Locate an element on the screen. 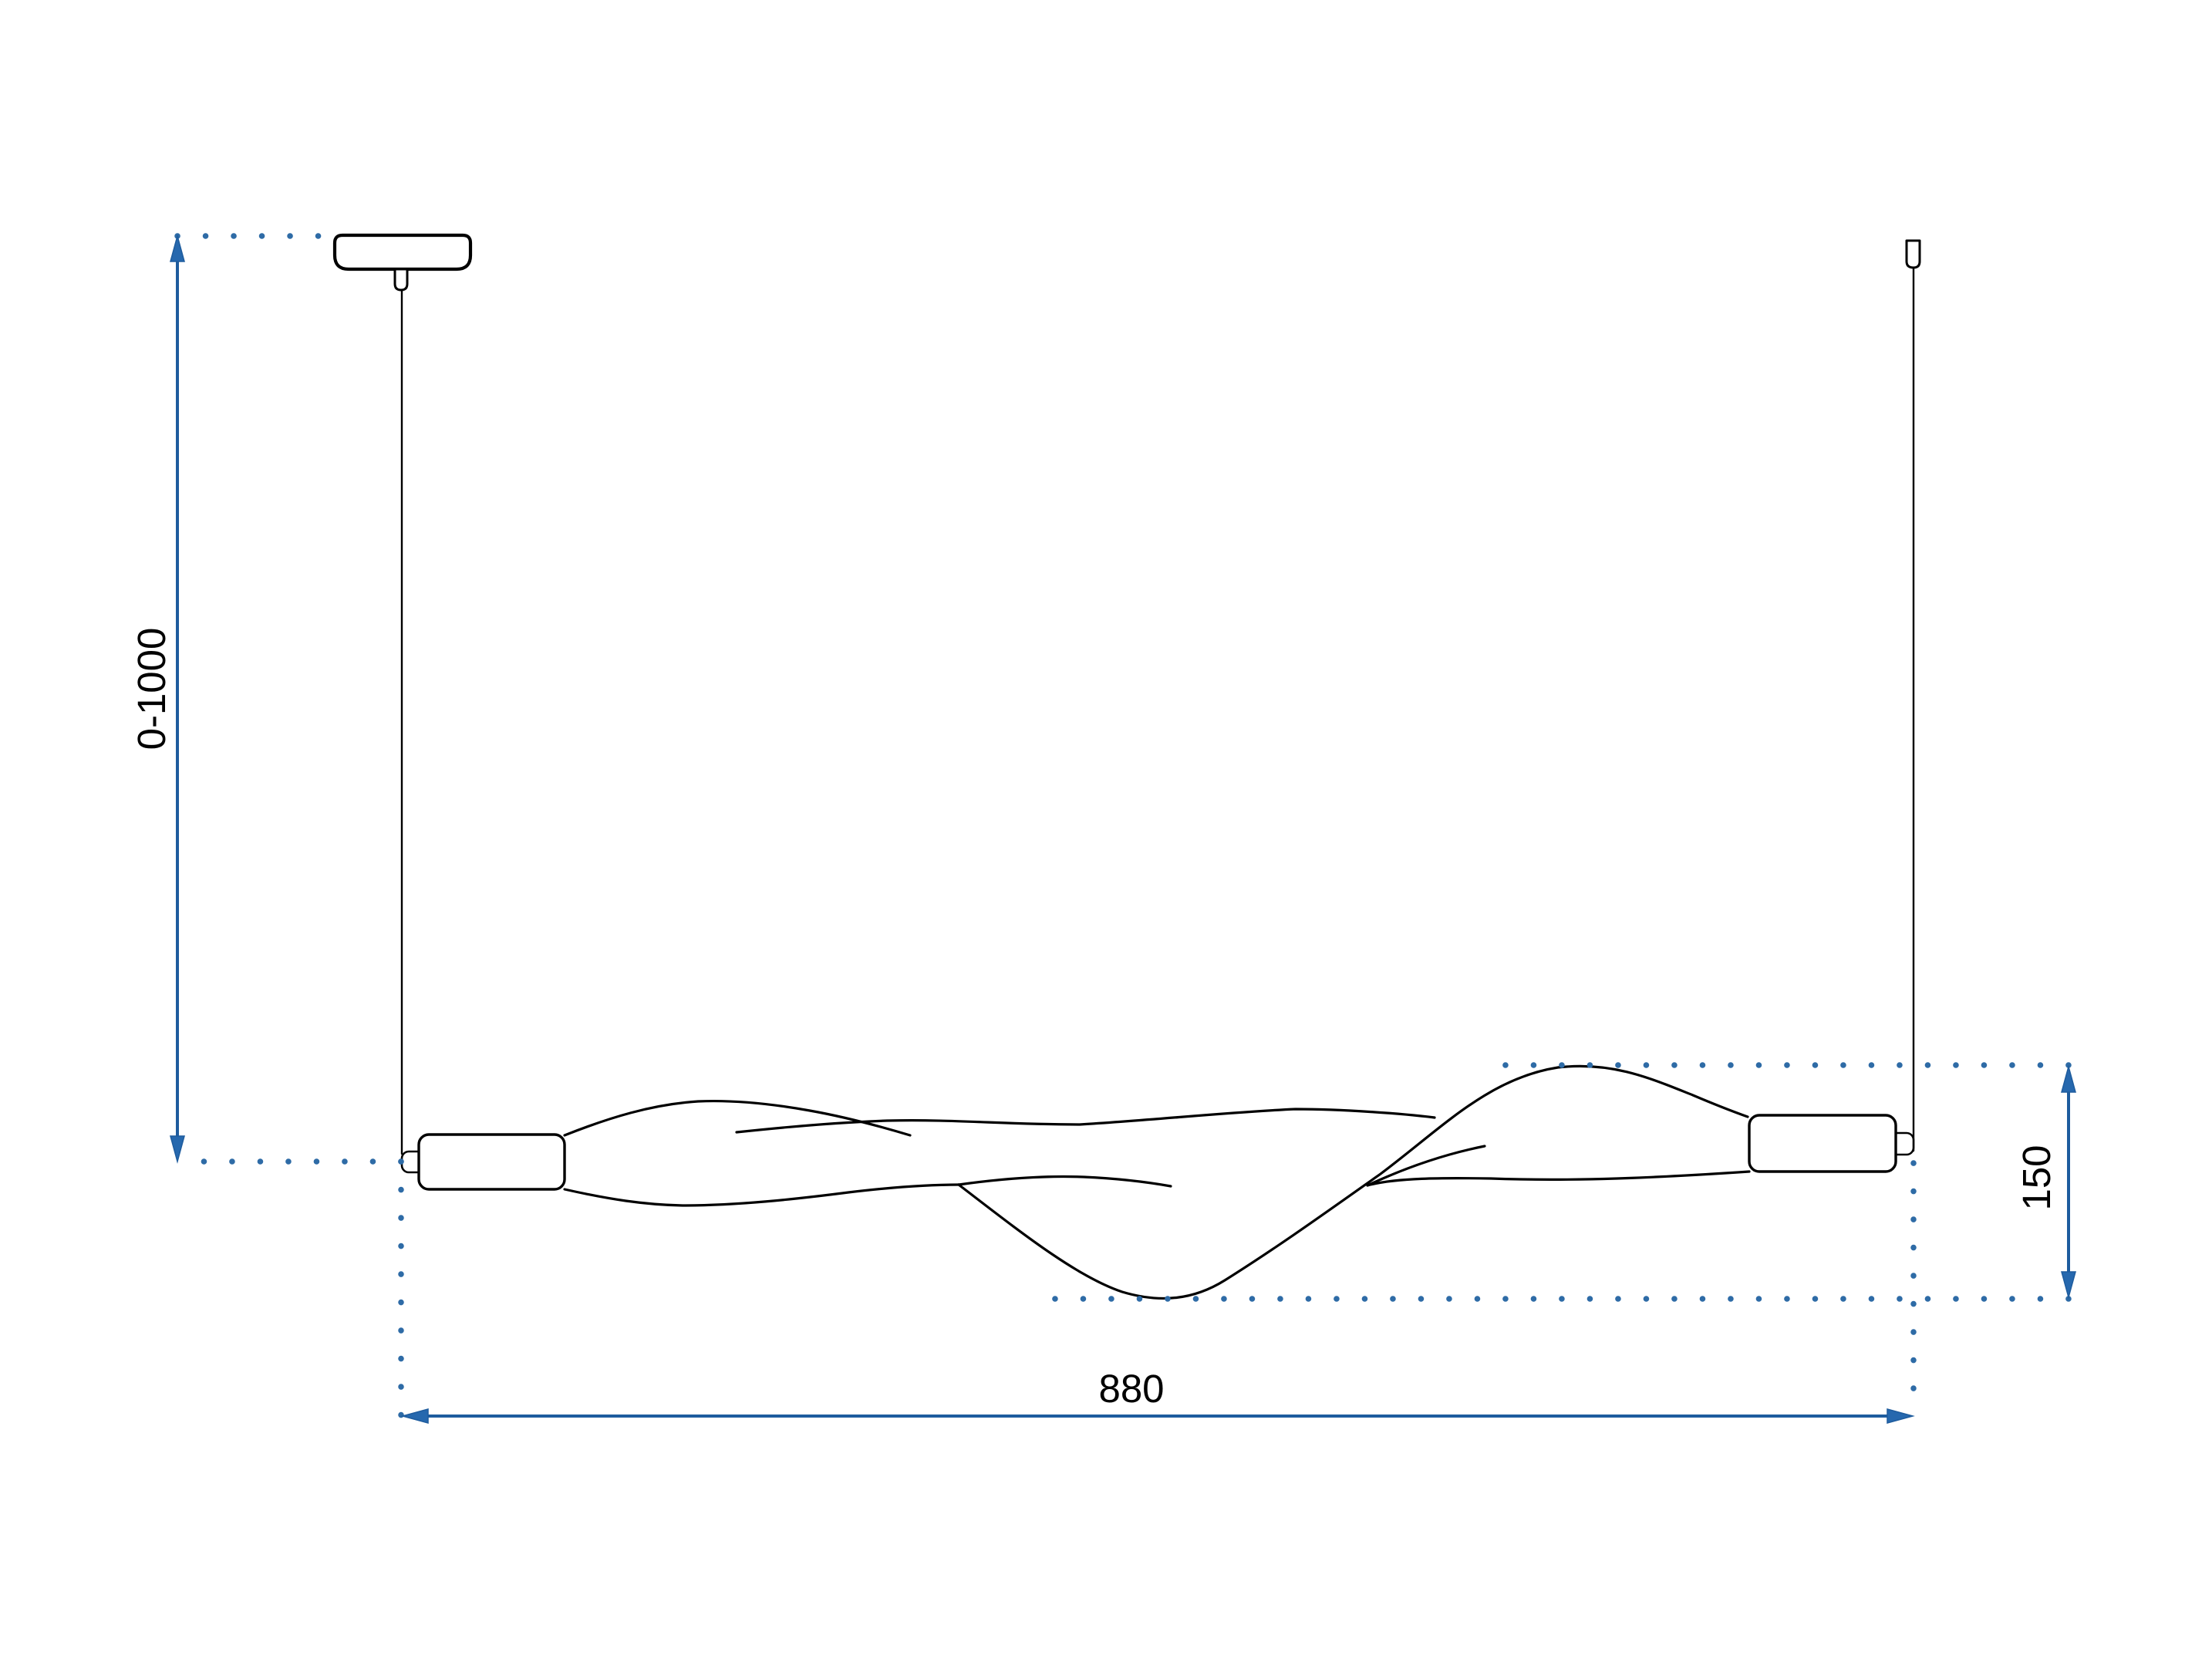 This screenshot has height=1659, width=2212. right-ceiling-grip is located at coordinates (1913, 254).